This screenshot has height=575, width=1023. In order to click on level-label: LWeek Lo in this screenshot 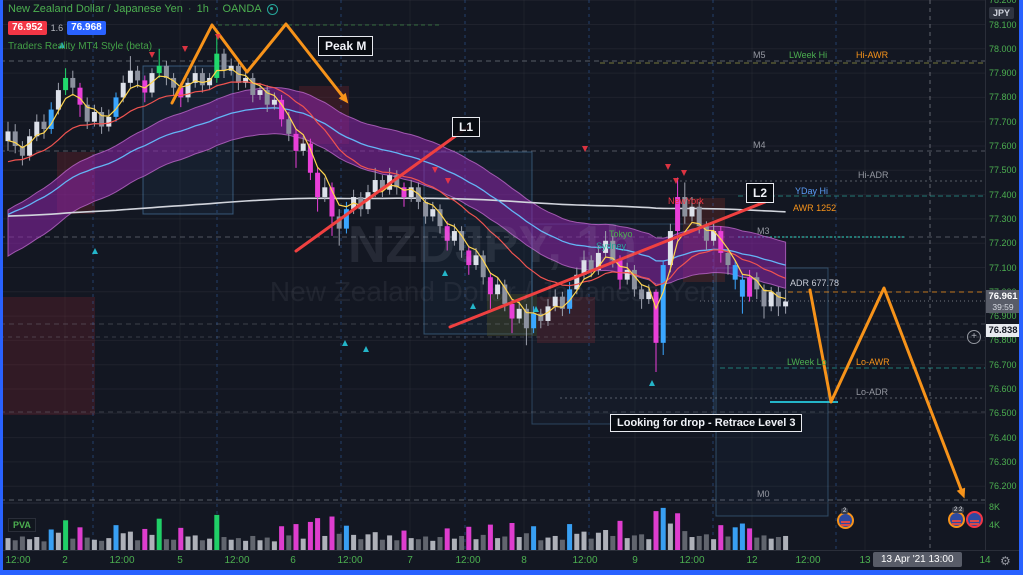, I will do `click(807, 362)`.